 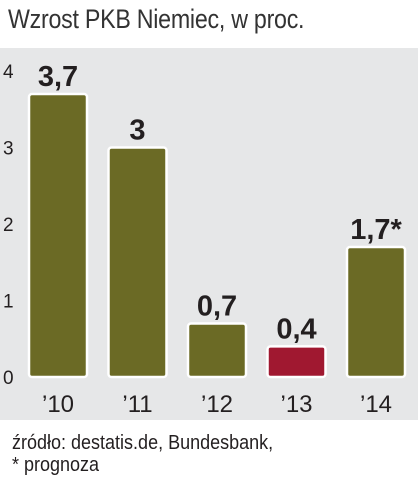 I want to click on data-label: 0,7, so click(x=217, y=306).